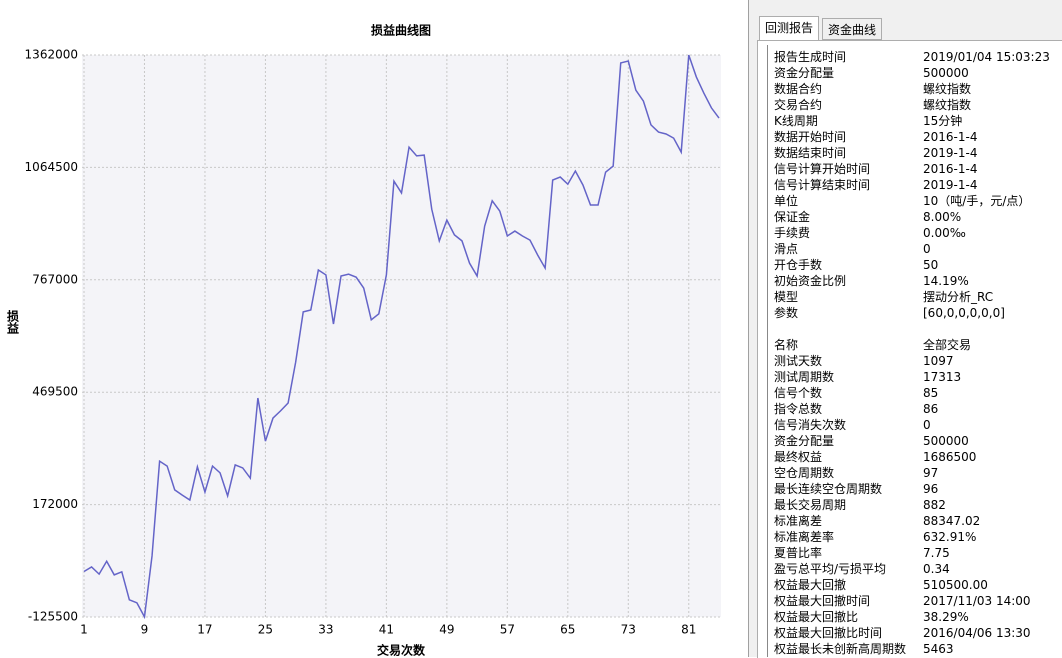 This screenshot has width=1062, height=658. Describe the element at coordinates (810, 281) in the screenshot. I see `report-cell: 初始资金比例` at that location.